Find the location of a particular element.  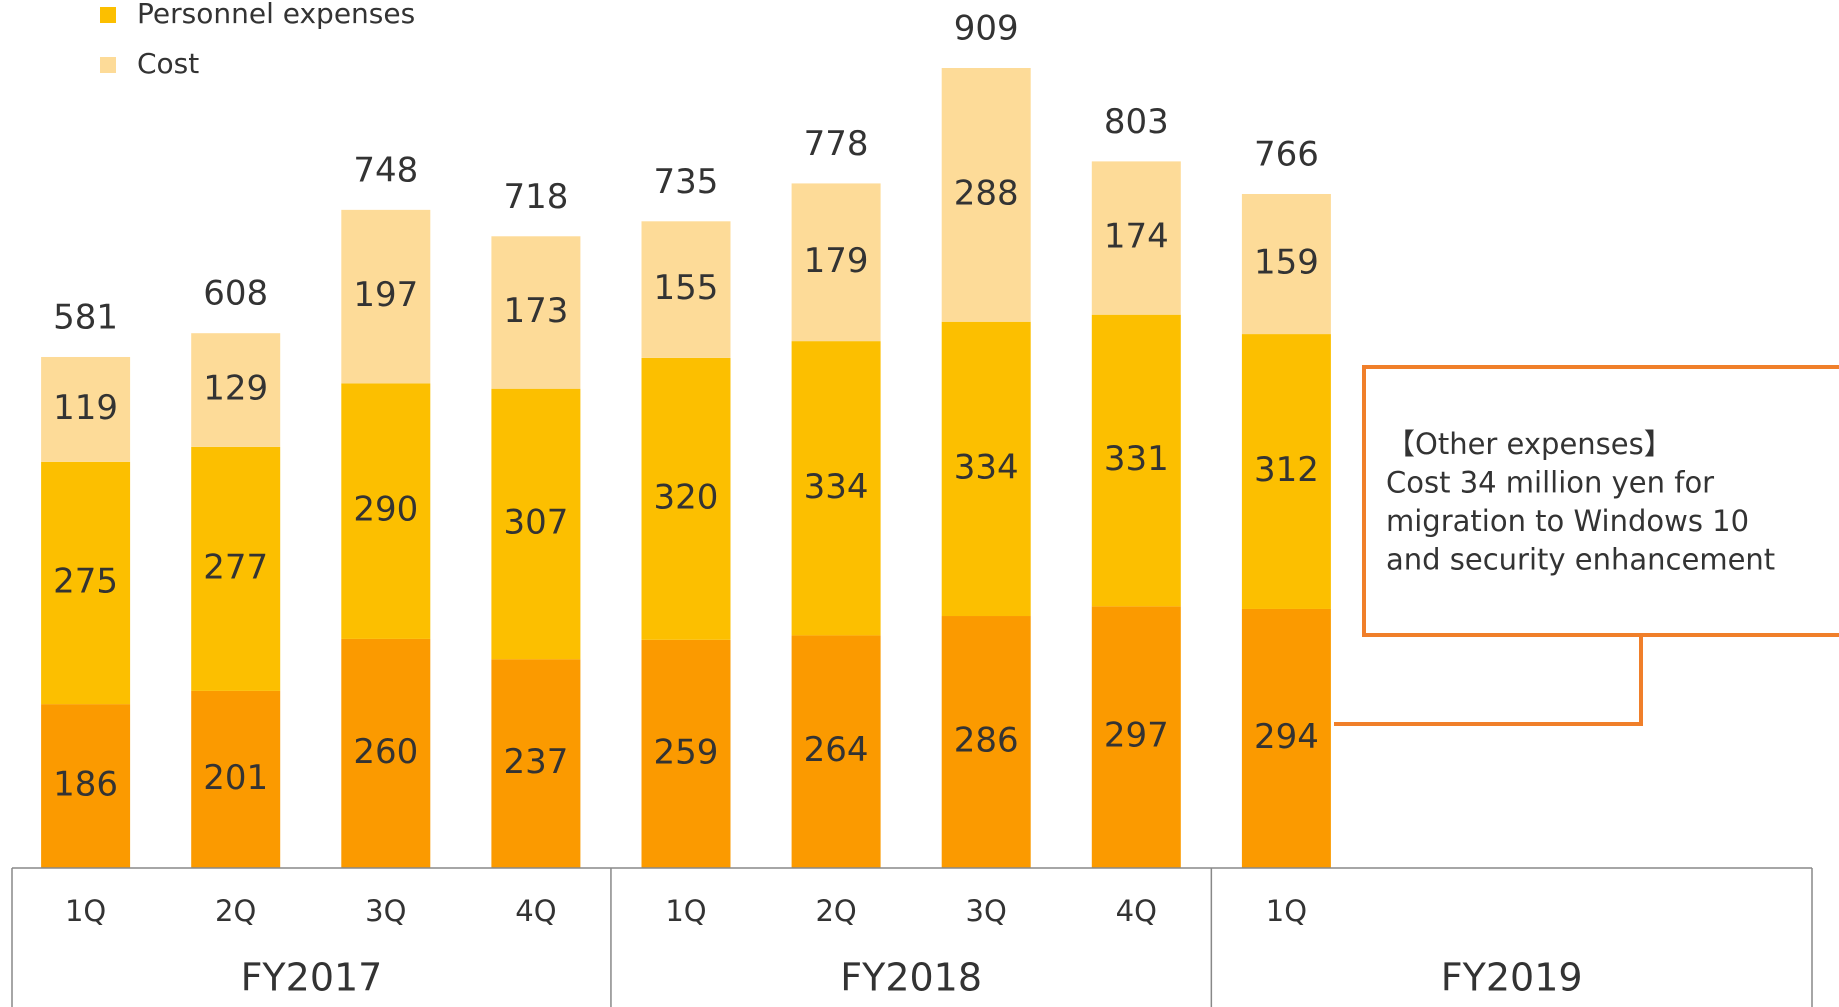

data-label: 201 is located at coordinates (235, 778).